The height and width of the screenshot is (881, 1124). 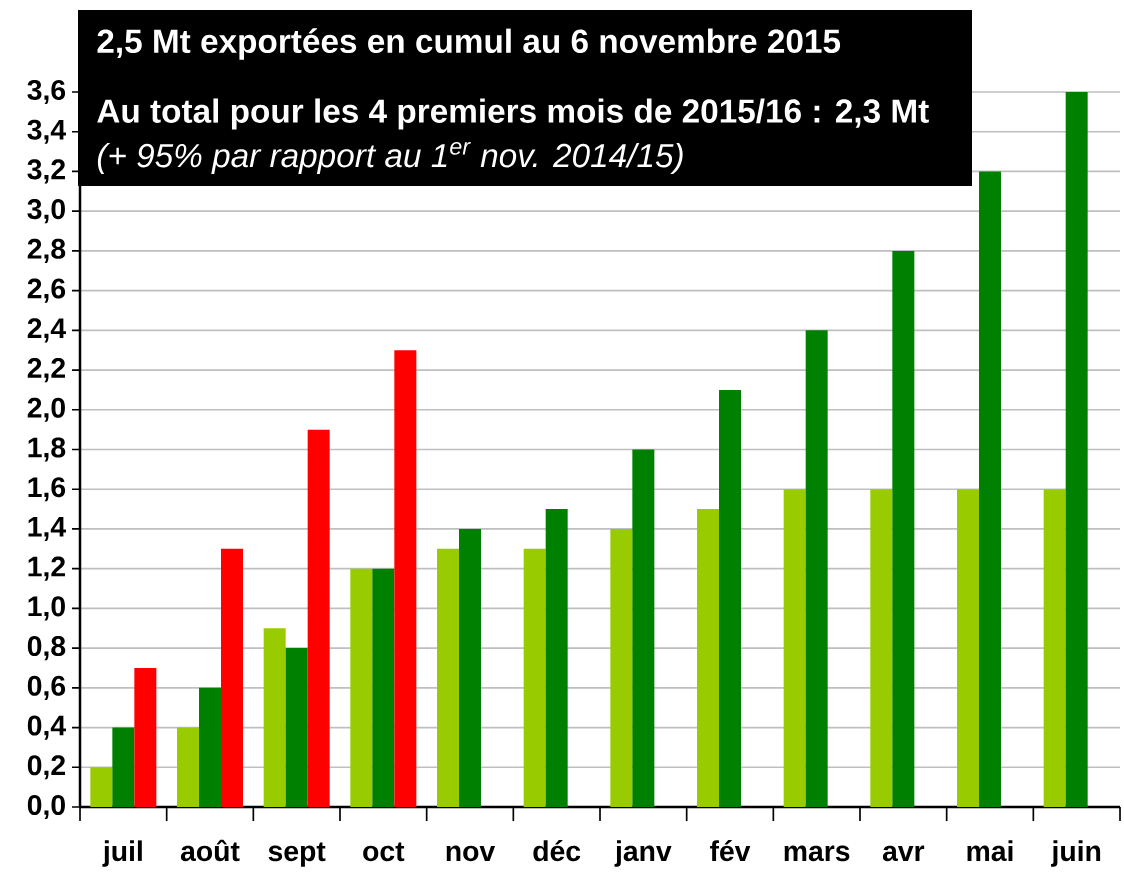 I want to click on y-tick-label: 0,4, so click(x=46, y=727).